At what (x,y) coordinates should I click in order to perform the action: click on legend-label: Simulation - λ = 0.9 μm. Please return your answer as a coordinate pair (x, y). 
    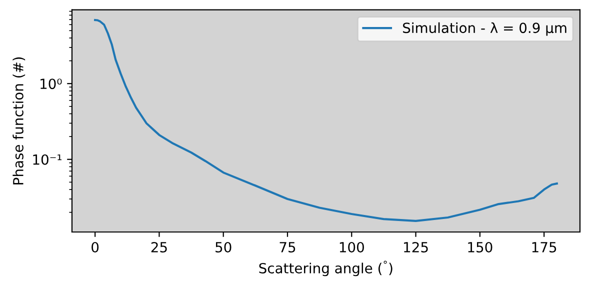
    Looking at the image, I should click on (484, 29).